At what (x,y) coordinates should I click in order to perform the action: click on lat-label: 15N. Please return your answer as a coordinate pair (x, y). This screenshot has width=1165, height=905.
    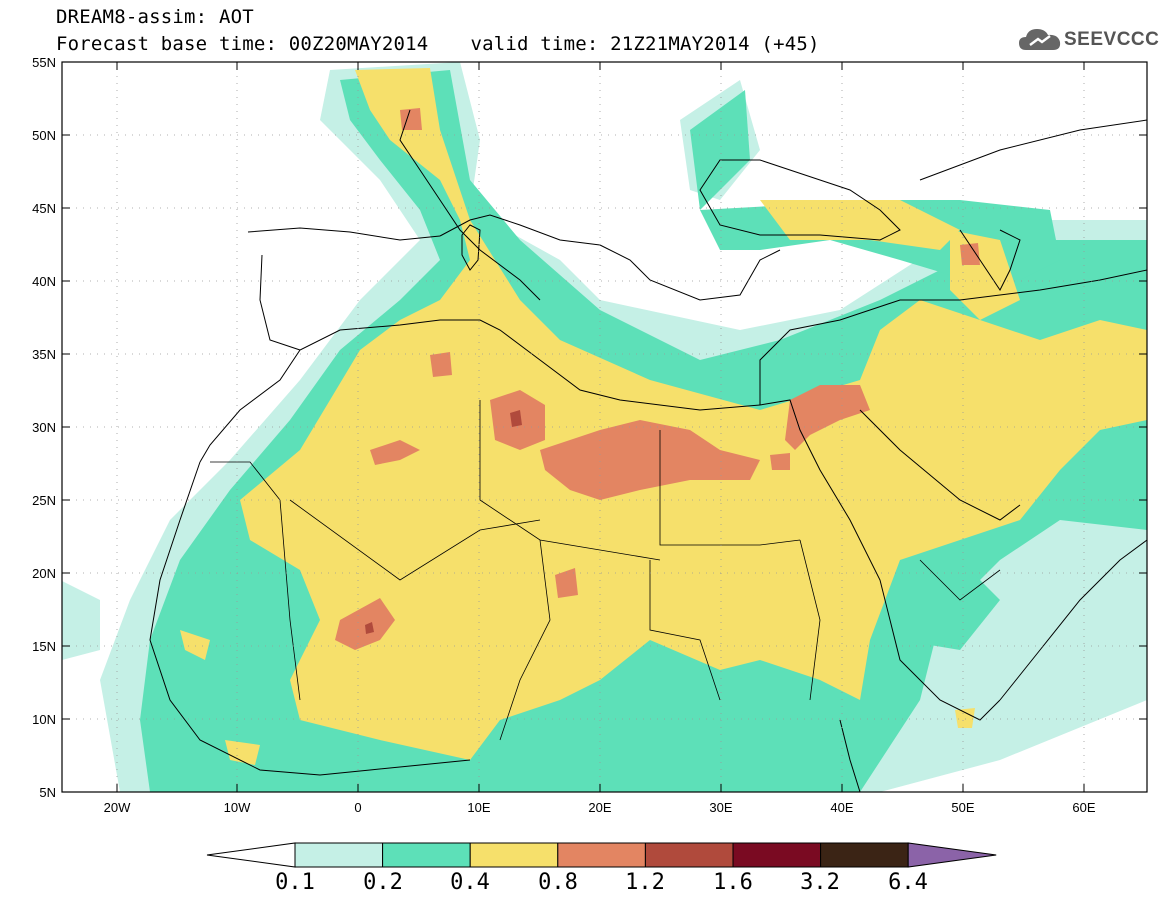
    Looking at the image, I should click on (44, 646).